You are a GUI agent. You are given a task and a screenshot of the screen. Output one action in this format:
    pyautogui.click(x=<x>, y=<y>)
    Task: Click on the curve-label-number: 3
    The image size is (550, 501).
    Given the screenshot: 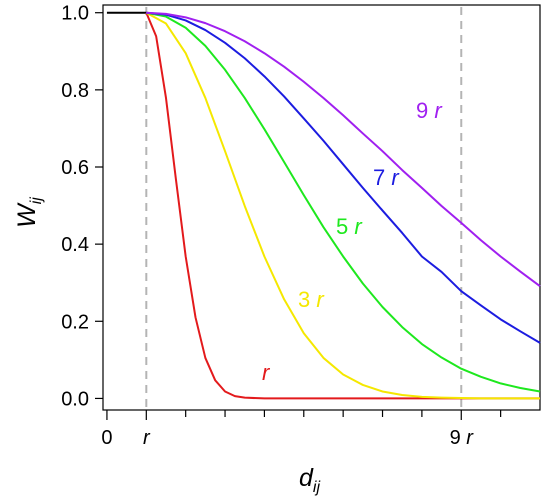 What is the action you would take?
    pyautogui.click(x=307, y=299)
    